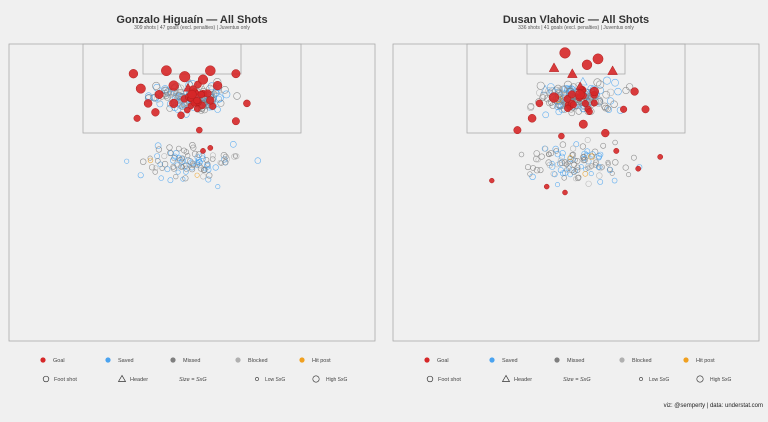 The width and height of the screenshot is (768, 422). I want to click on size-legend-label: Size = SxG, so click(577, 380).